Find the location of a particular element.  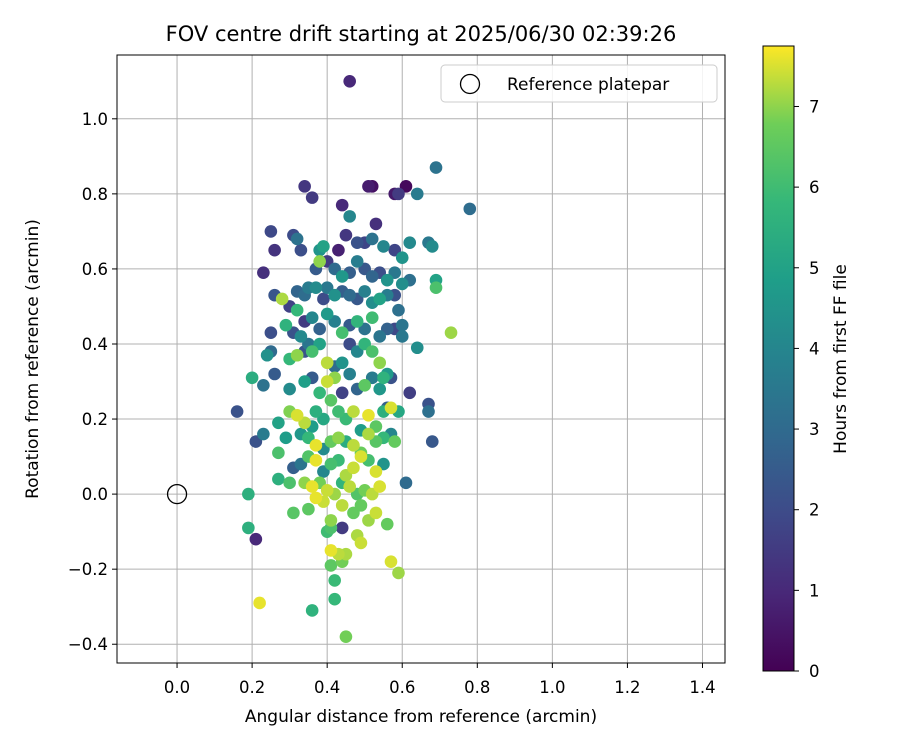

colorbar is located at coordinates (778, 358).